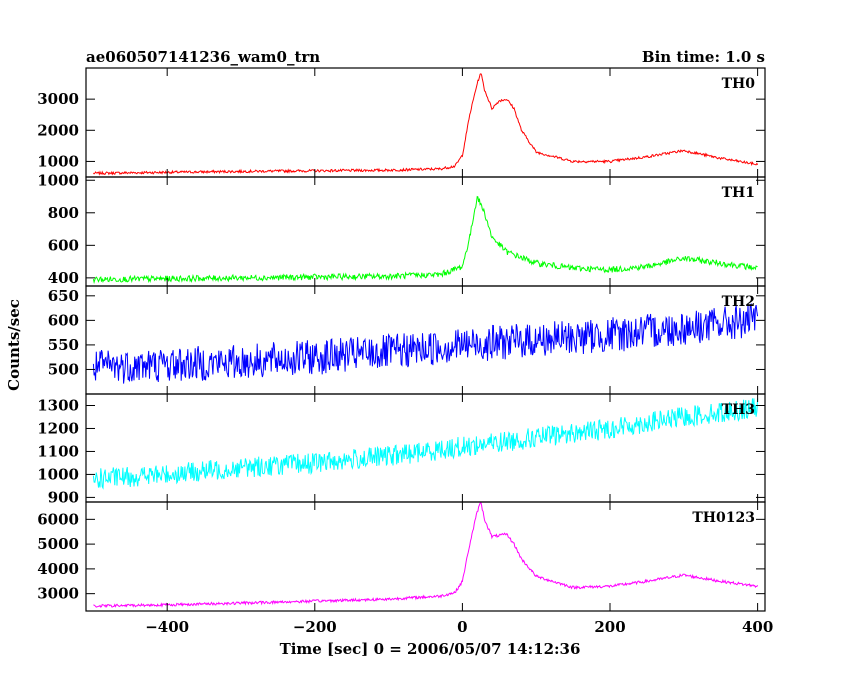  I want to click on x-axis: −400 −200 0 200 400, so click(459, 627).